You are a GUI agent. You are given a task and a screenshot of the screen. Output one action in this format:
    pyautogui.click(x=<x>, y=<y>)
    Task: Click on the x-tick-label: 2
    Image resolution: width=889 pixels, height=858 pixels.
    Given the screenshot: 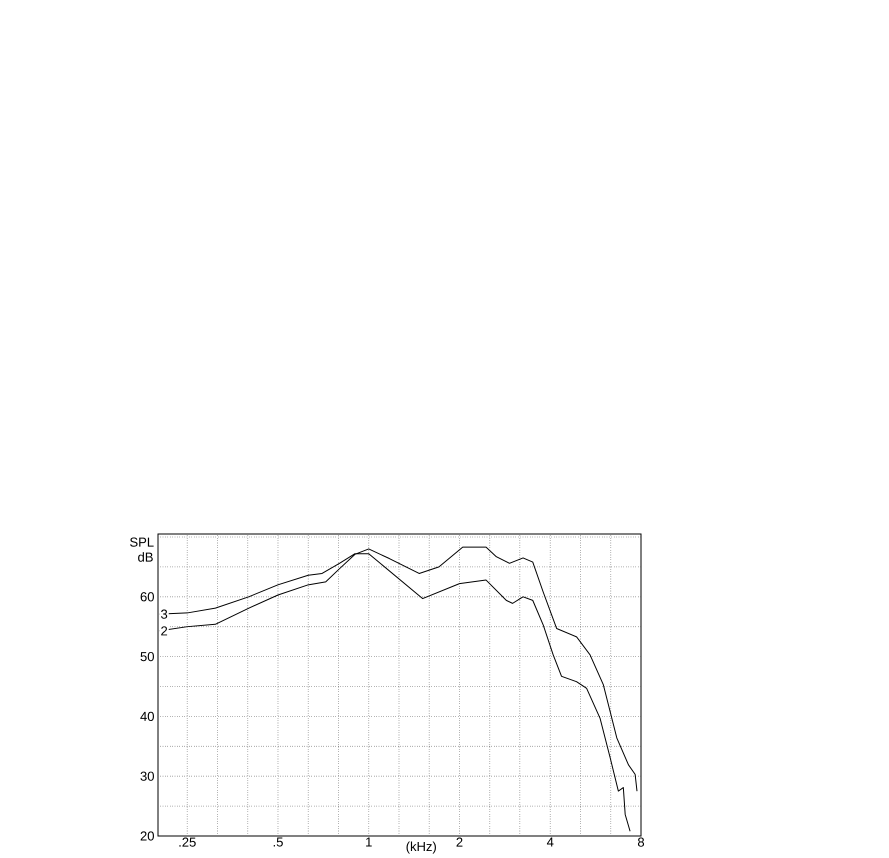 What is the action you would take?
    pyautogui.click(x=459, y=842)
    